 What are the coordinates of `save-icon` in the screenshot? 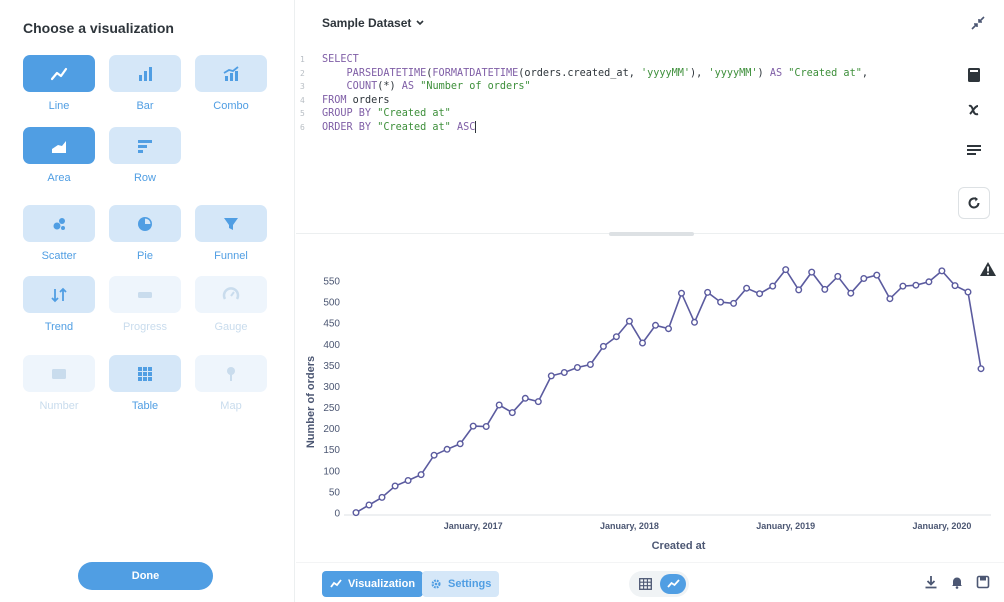 It's located at (983, 582).